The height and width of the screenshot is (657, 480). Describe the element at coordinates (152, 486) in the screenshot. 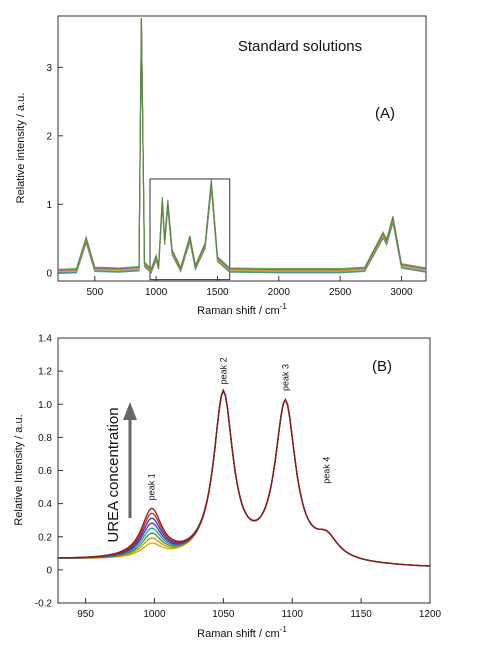

I see `peak-label: peak 1` at that location.